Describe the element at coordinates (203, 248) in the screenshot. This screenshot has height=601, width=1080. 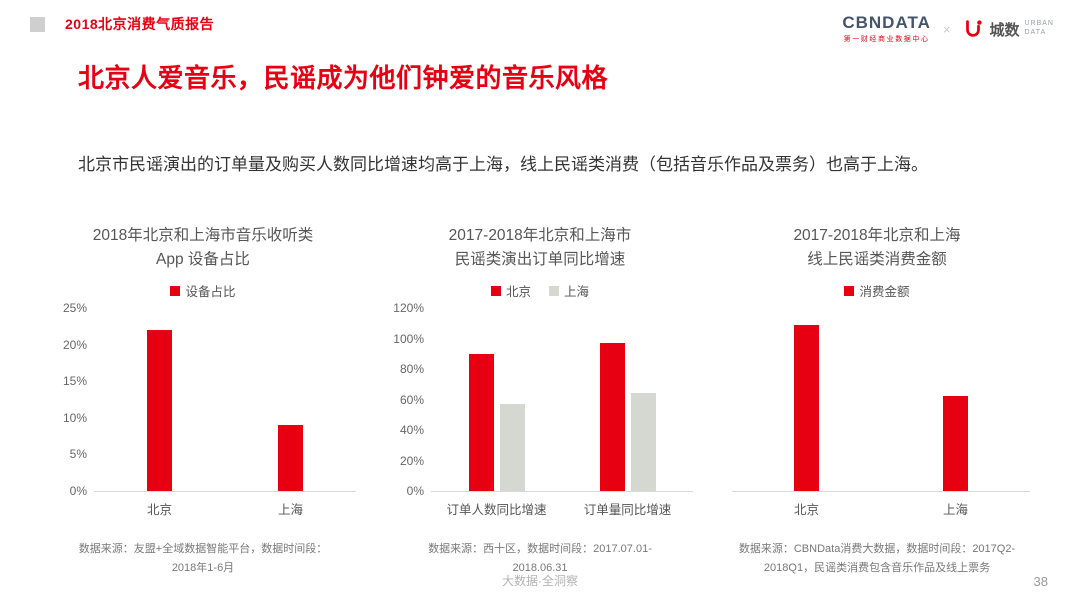
I see `chart-title: 2018年北京和上海市音乐收听类 App 设备占比` at that location.